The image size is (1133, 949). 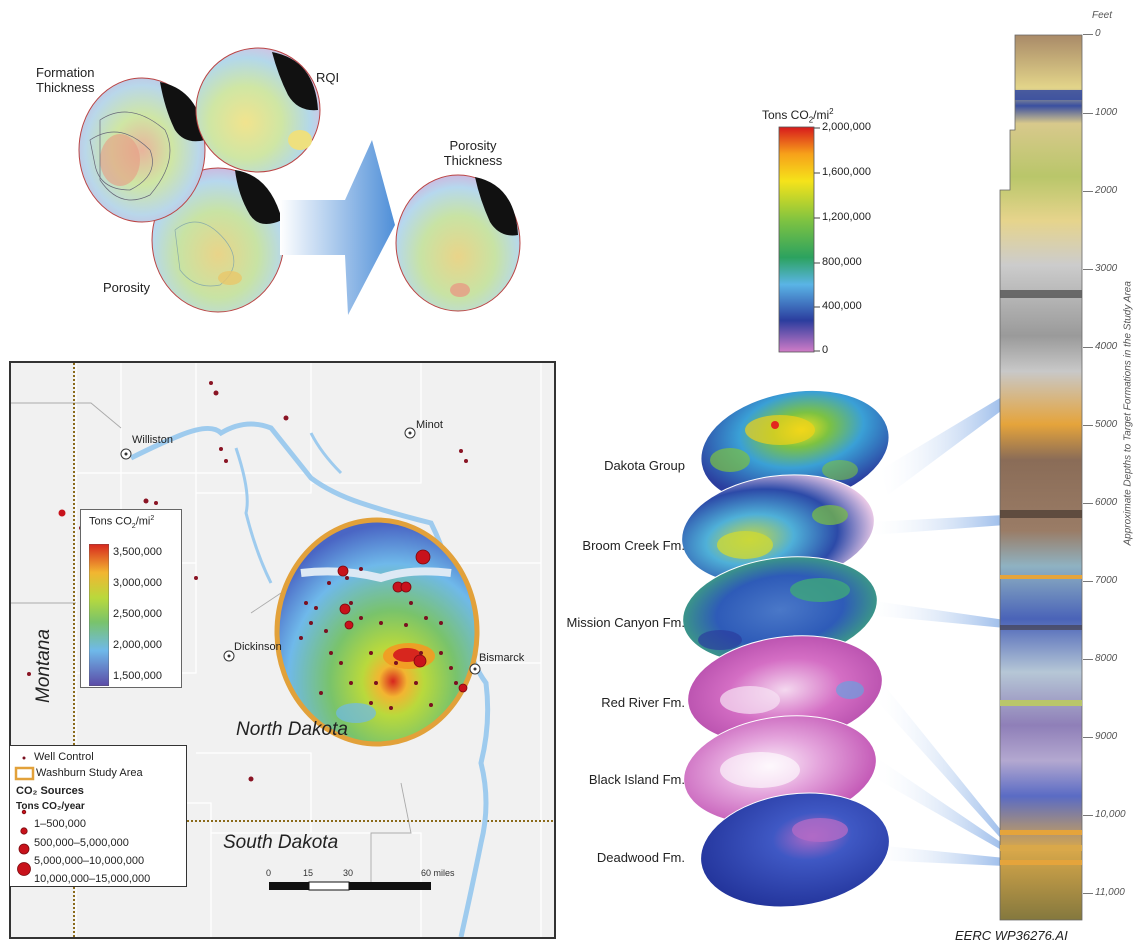 I want to click on city-label-minot: Minot, so click(x=429, y=425).